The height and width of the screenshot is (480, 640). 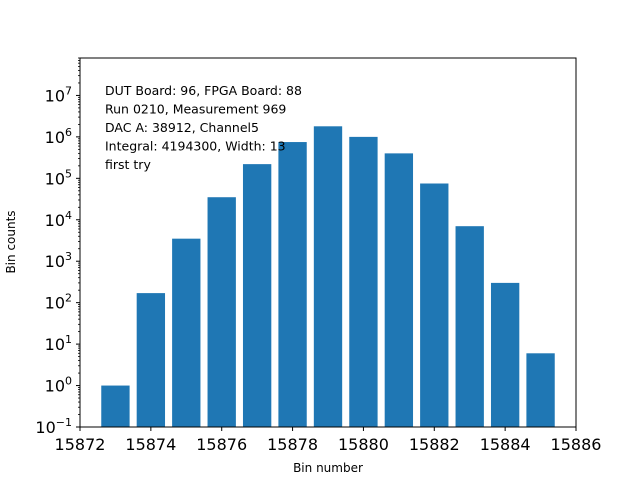 What do you see at coordinates (328, 440) in the screenshot?
I see `x-axis-ticks: 15872 15874 15876 15878 15880 15882 15884 15886` at bounding box center [328, 440].